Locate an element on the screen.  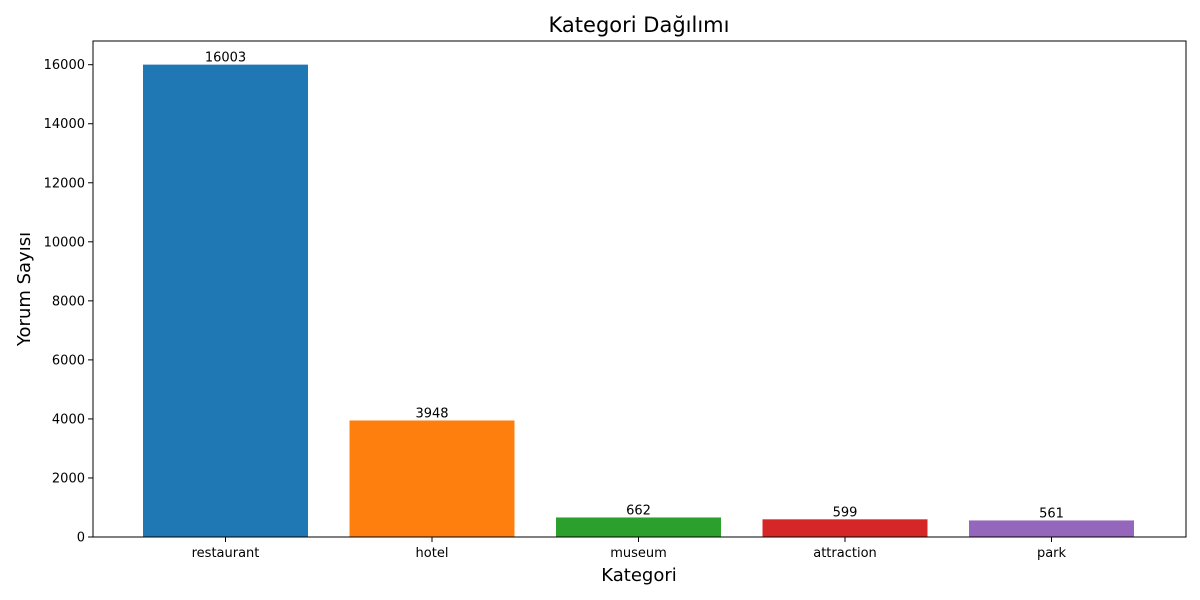
chart-title: Kategori Dağılımı is located at coordinates (639, 25).